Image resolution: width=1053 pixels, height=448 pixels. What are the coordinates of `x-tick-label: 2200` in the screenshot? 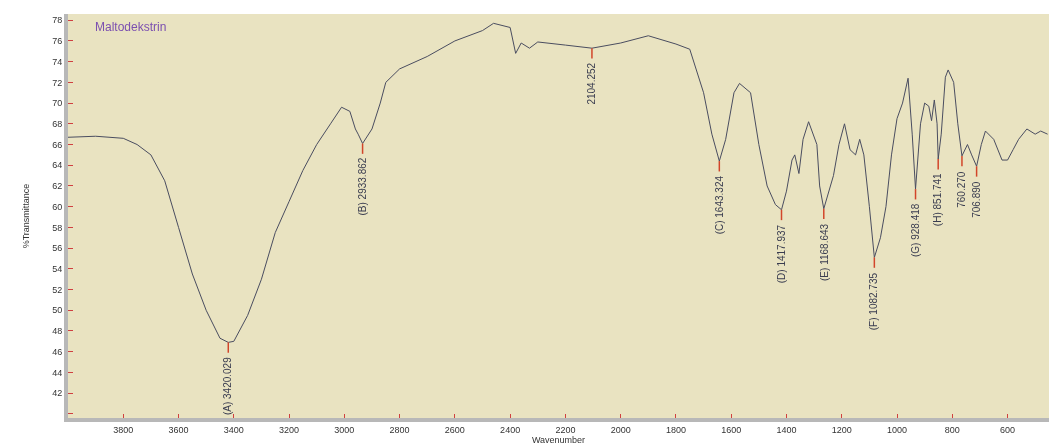 It's located at (565, 429).